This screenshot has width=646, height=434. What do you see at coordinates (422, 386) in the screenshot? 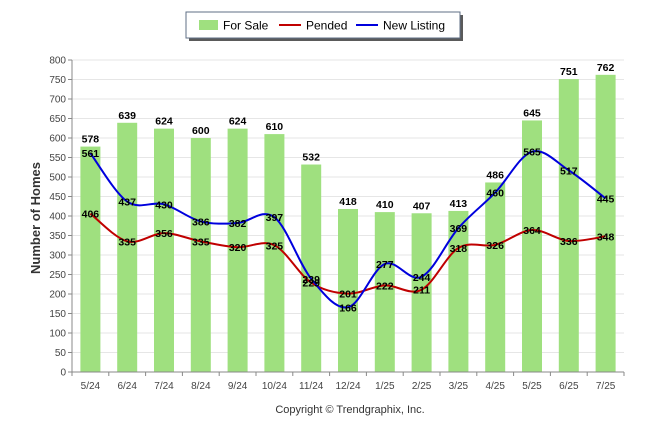
I see `x-tick-label: 2/25` at bounding box center [422, 386].